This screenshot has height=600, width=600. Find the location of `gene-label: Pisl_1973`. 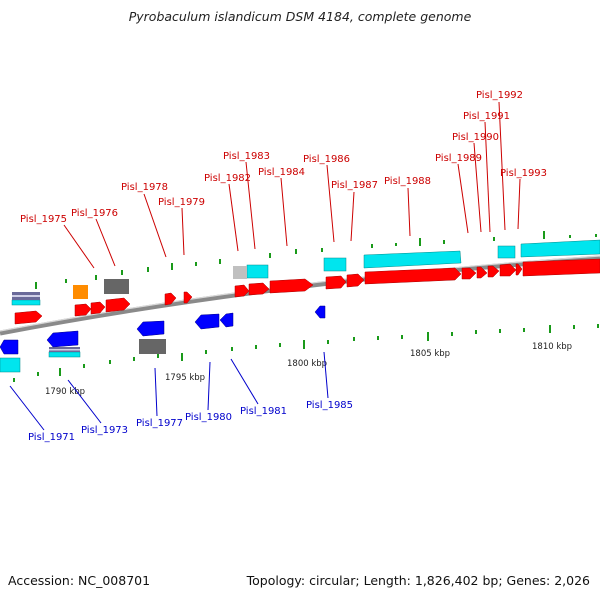

gene-label: Pisl_1973 is located at coordinates (104, 430).